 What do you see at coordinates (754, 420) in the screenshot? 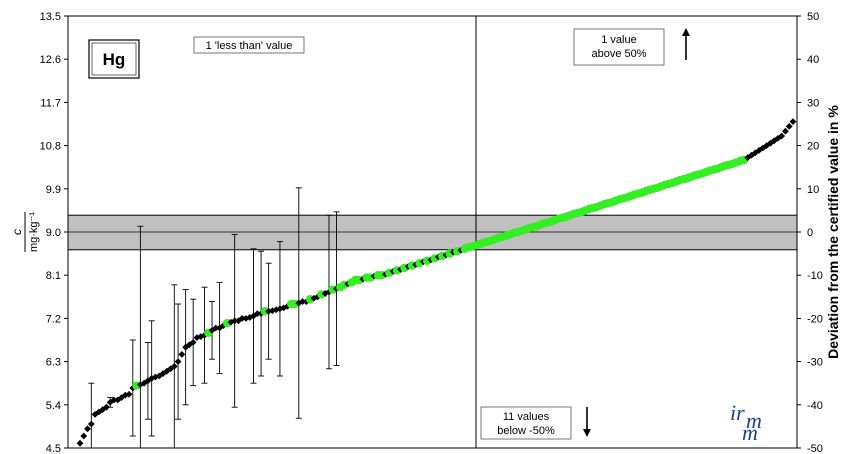
I see `irmm-logo-m1: m` at bounding box center [754, 420].